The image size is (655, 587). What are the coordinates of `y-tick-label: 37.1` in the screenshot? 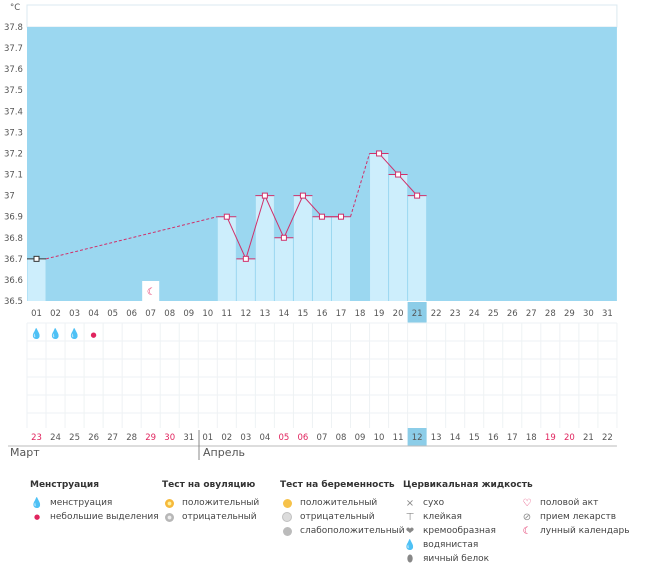 It's located at (13, 176).